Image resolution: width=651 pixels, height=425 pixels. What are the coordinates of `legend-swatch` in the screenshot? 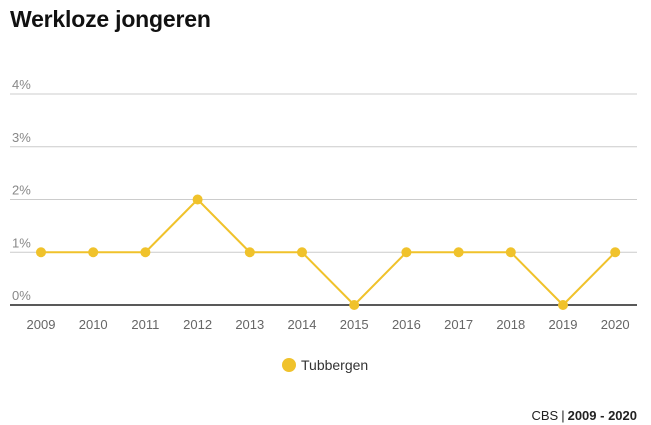 It's located at (289, 365).